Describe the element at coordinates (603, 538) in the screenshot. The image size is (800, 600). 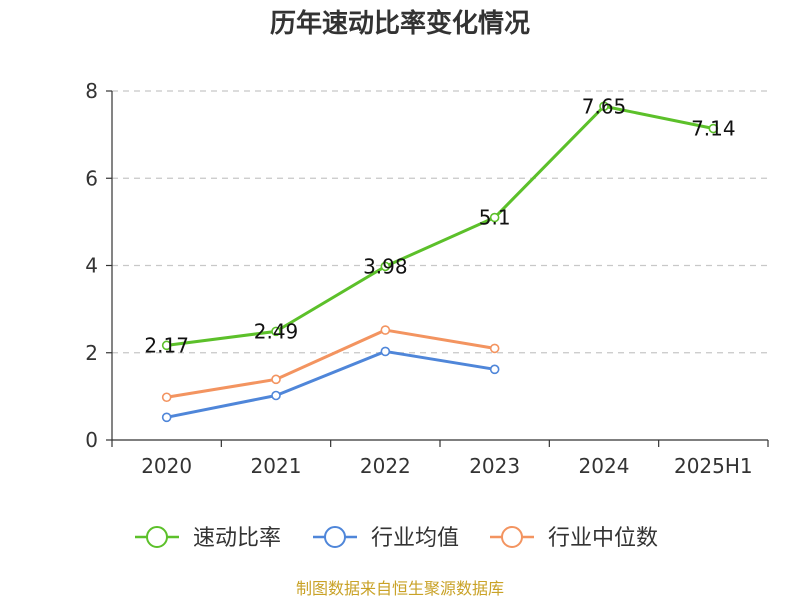
I see `legend-label: 行业中位数` at that location.